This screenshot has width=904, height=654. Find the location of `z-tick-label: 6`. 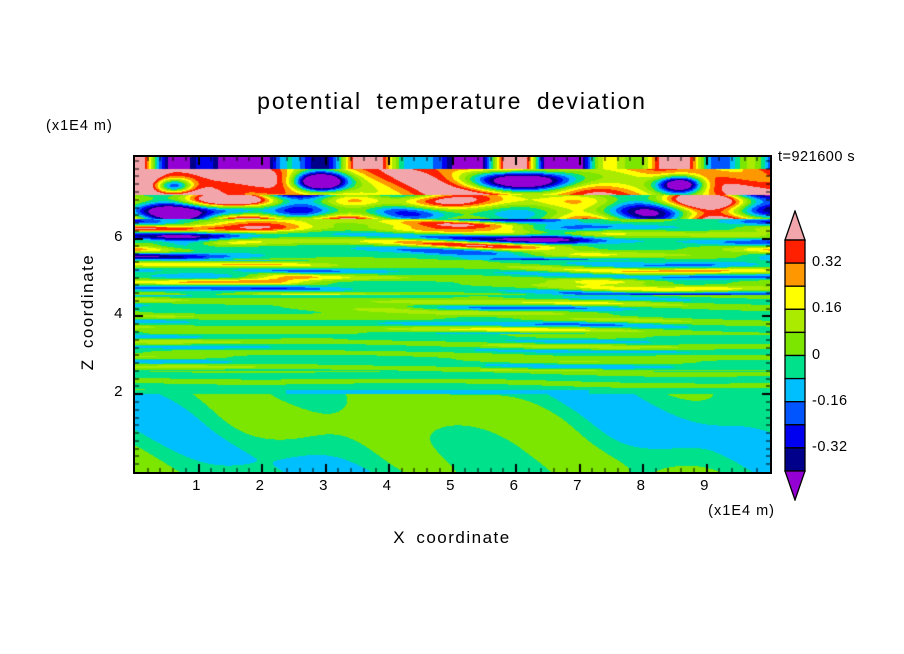

z-tick-label: 6 is located at coordinates (118, 236).